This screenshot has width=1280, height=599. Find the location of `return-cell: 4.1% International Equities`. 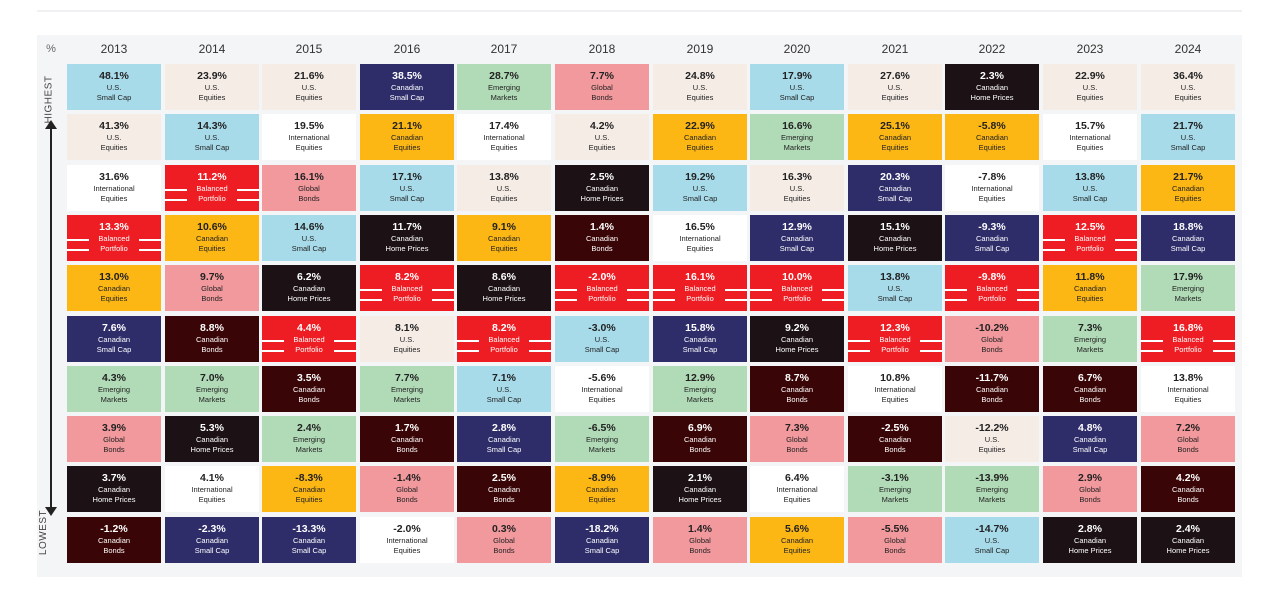

return-cell: 4.1% International Equities is located at coordinates (212, 489).